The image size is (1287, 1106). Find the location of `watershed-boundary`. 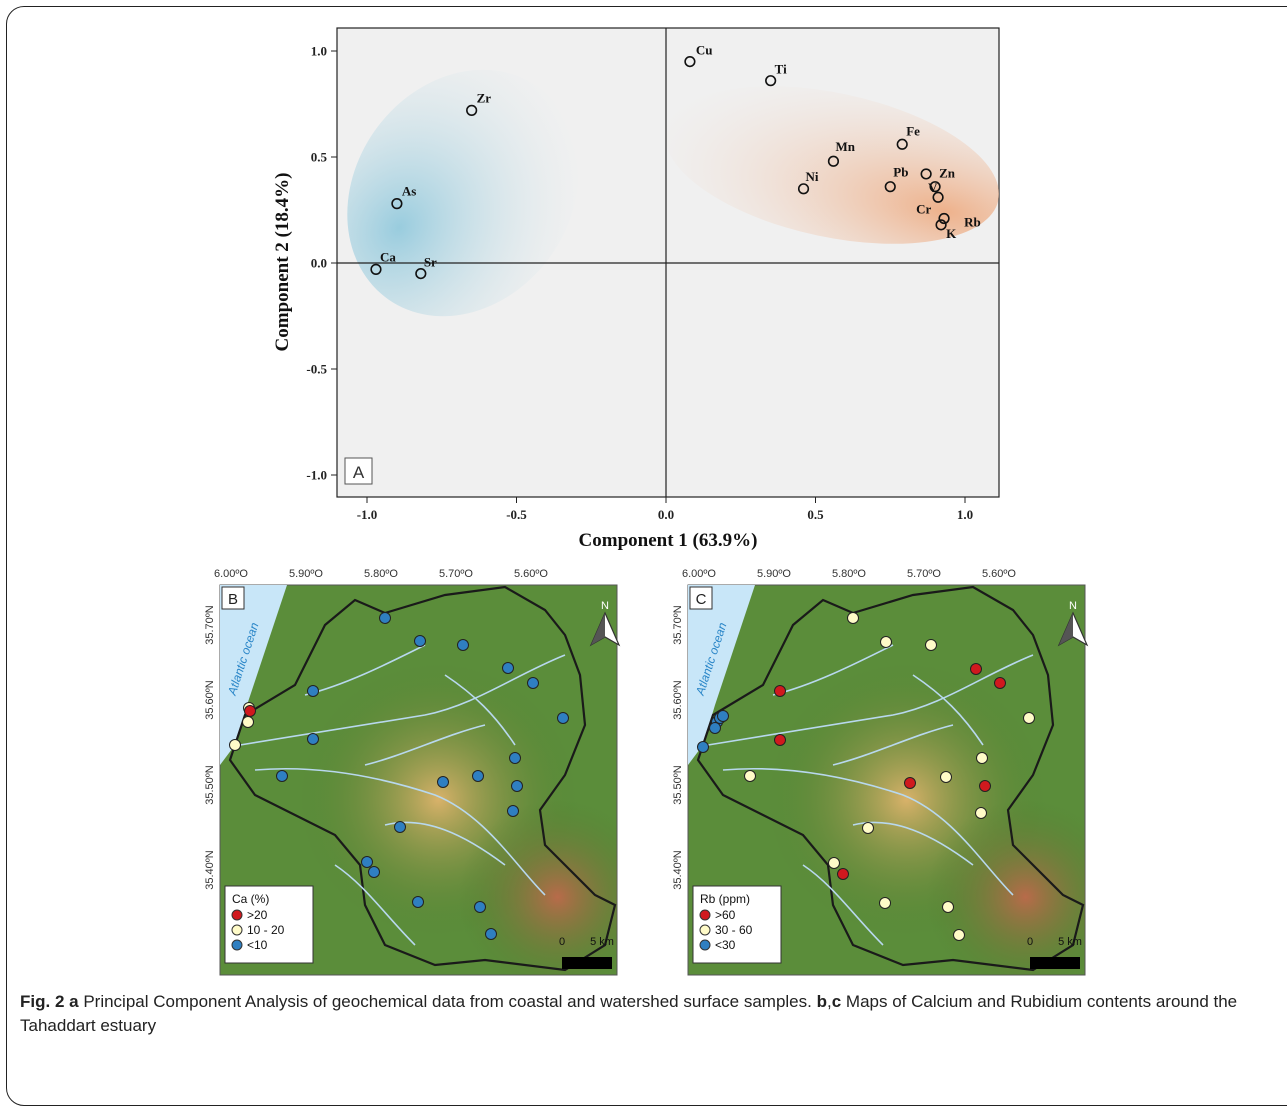

watershed-boundary is located at coordinates (890, 778).